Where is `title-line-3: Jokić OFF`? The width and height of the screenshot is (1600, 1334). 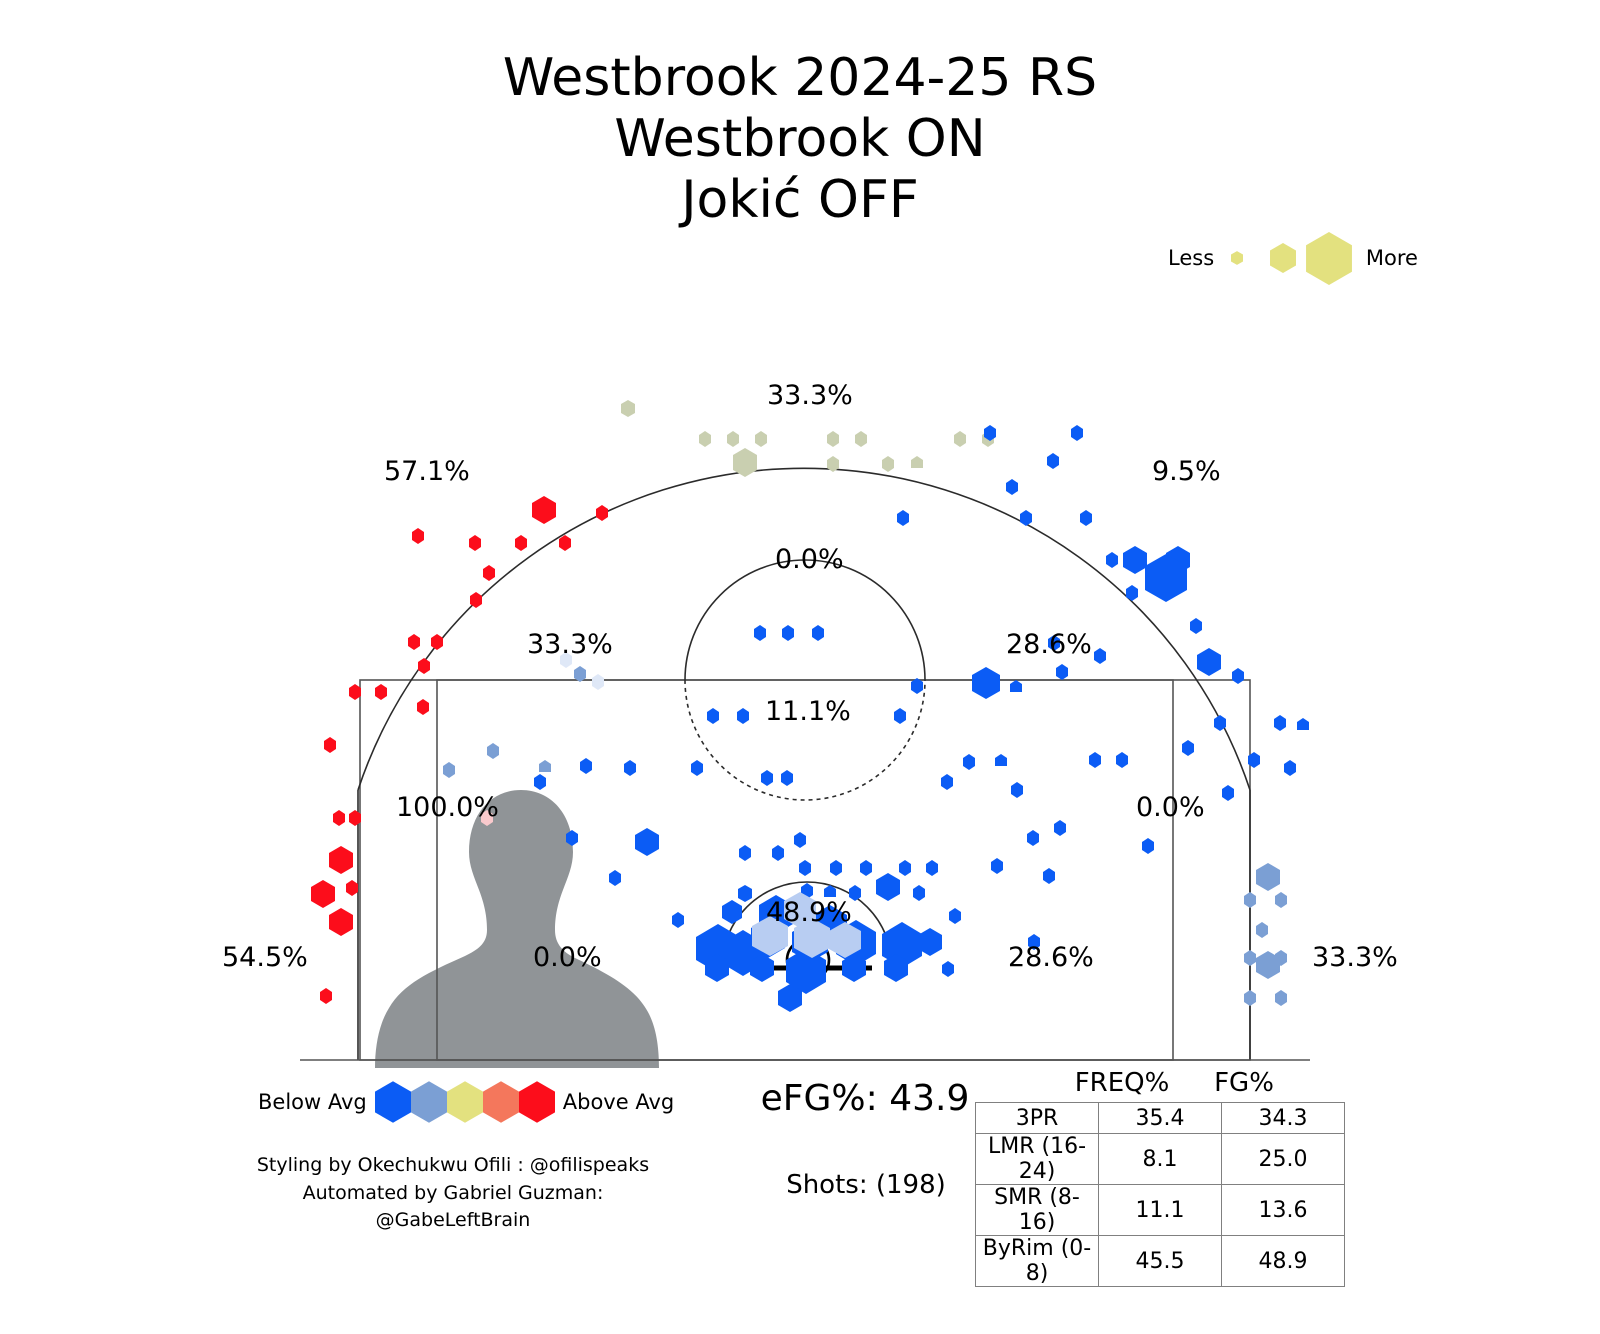
title-line-3: Jokić OFF is located at coordinates (800, 199).